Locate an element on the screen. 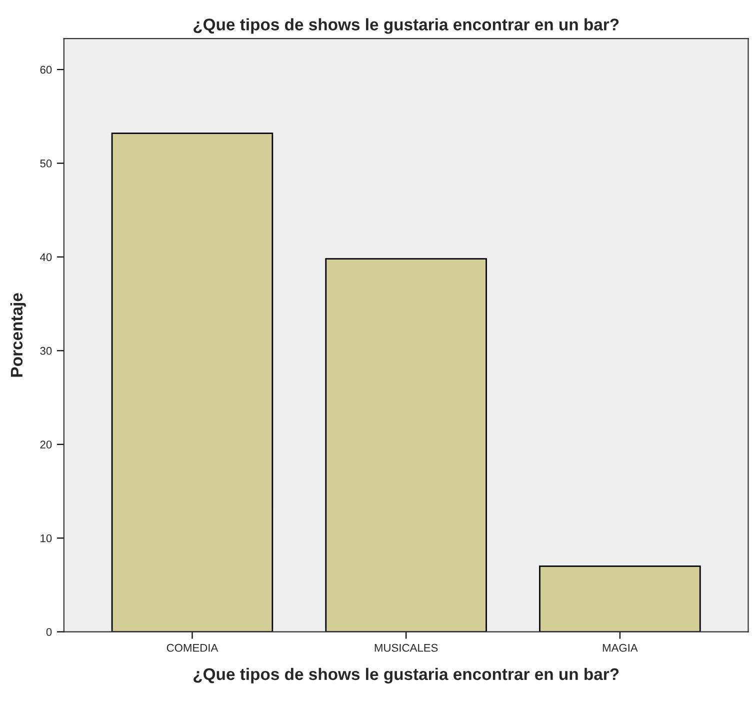  y-tick-label: 20 is located at coordinates (46, 444).